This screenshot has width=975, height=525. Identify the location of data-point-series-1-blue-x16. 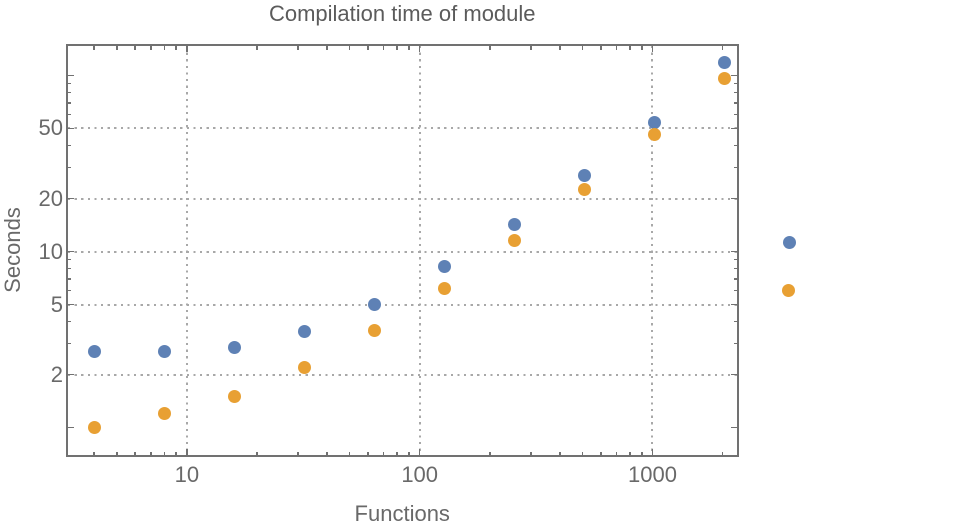
(234, 348).